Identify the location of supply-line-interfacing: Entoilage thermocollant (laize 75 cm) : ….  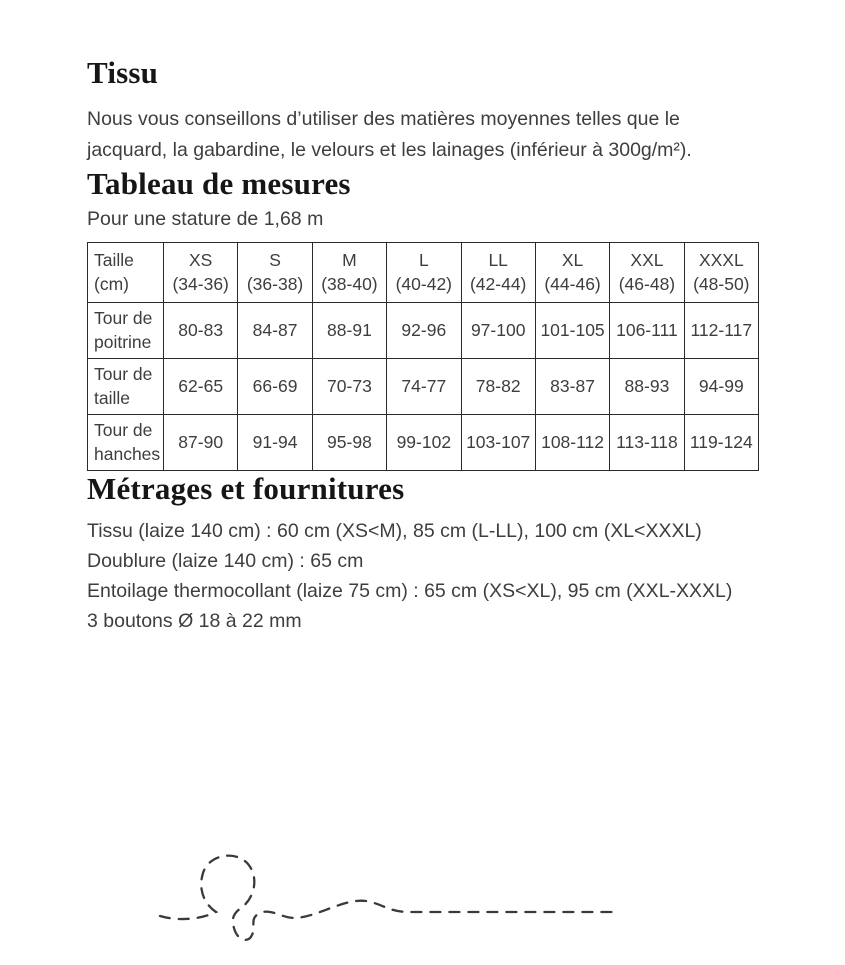
(410, 591).